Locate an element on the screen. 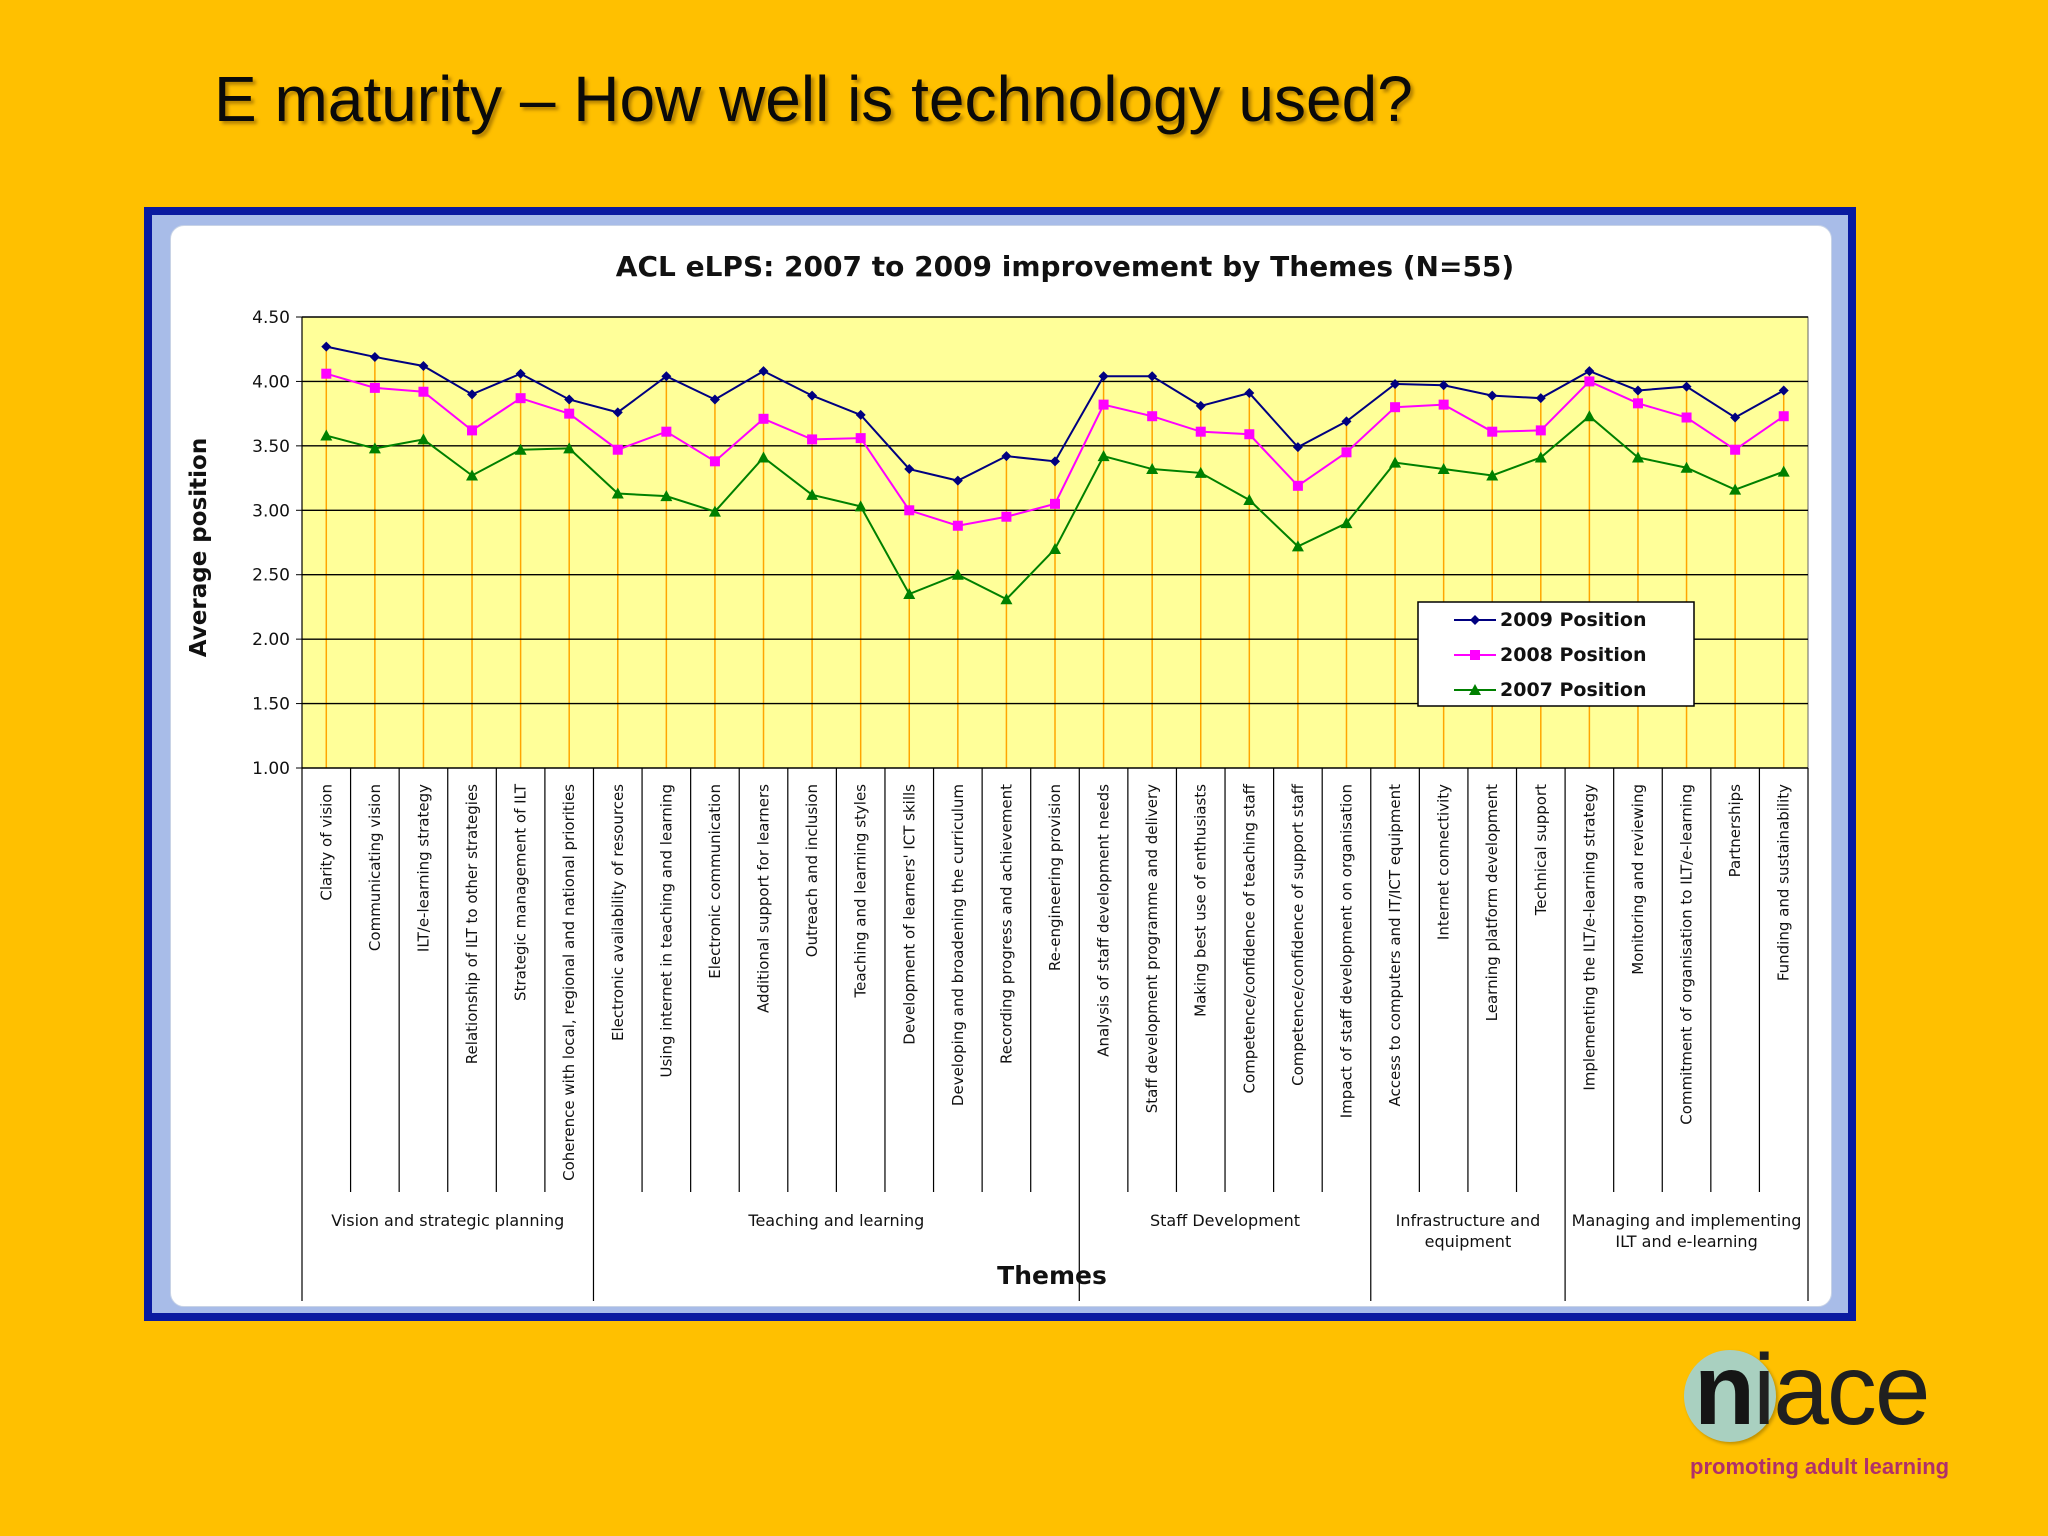  category-label: Technical support is located at coordinates (1541, 850).